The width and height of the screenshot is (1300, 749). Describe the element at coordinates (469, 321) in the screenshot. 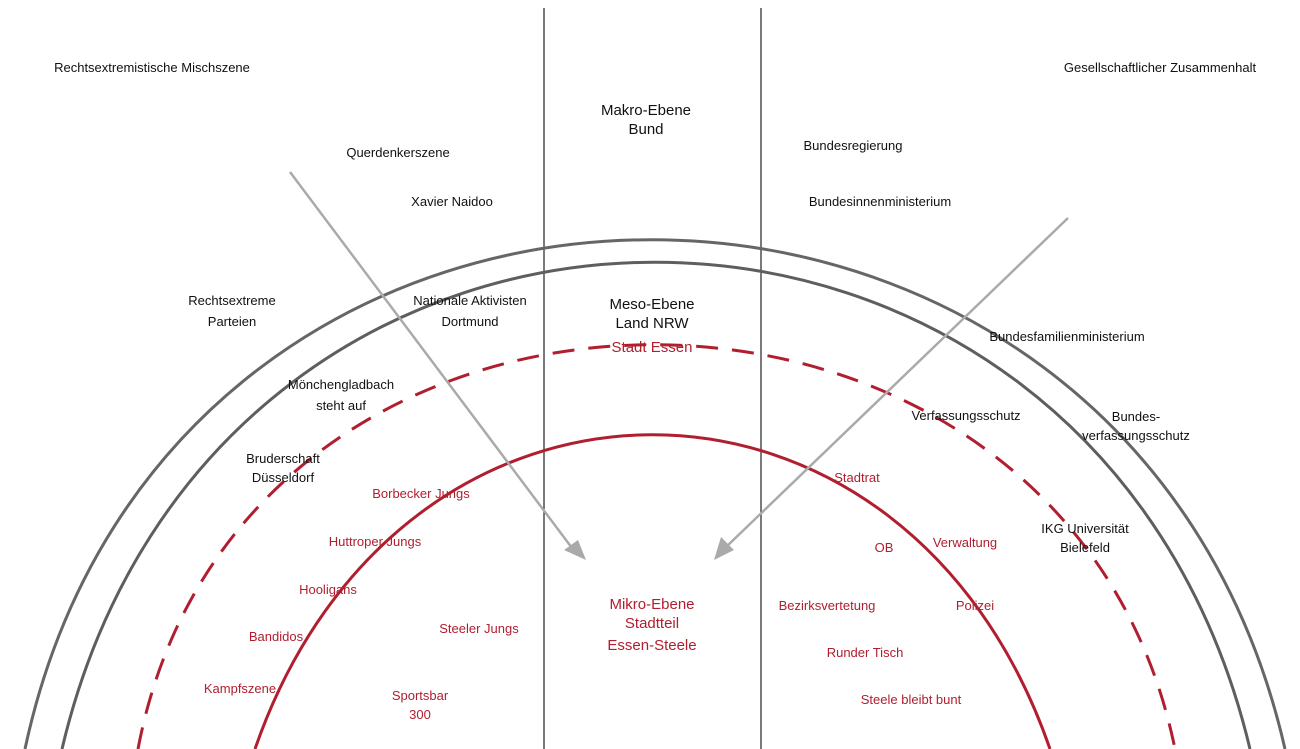

I see `actor-nationale-aktivisten-line2: Dortmund` at that location.